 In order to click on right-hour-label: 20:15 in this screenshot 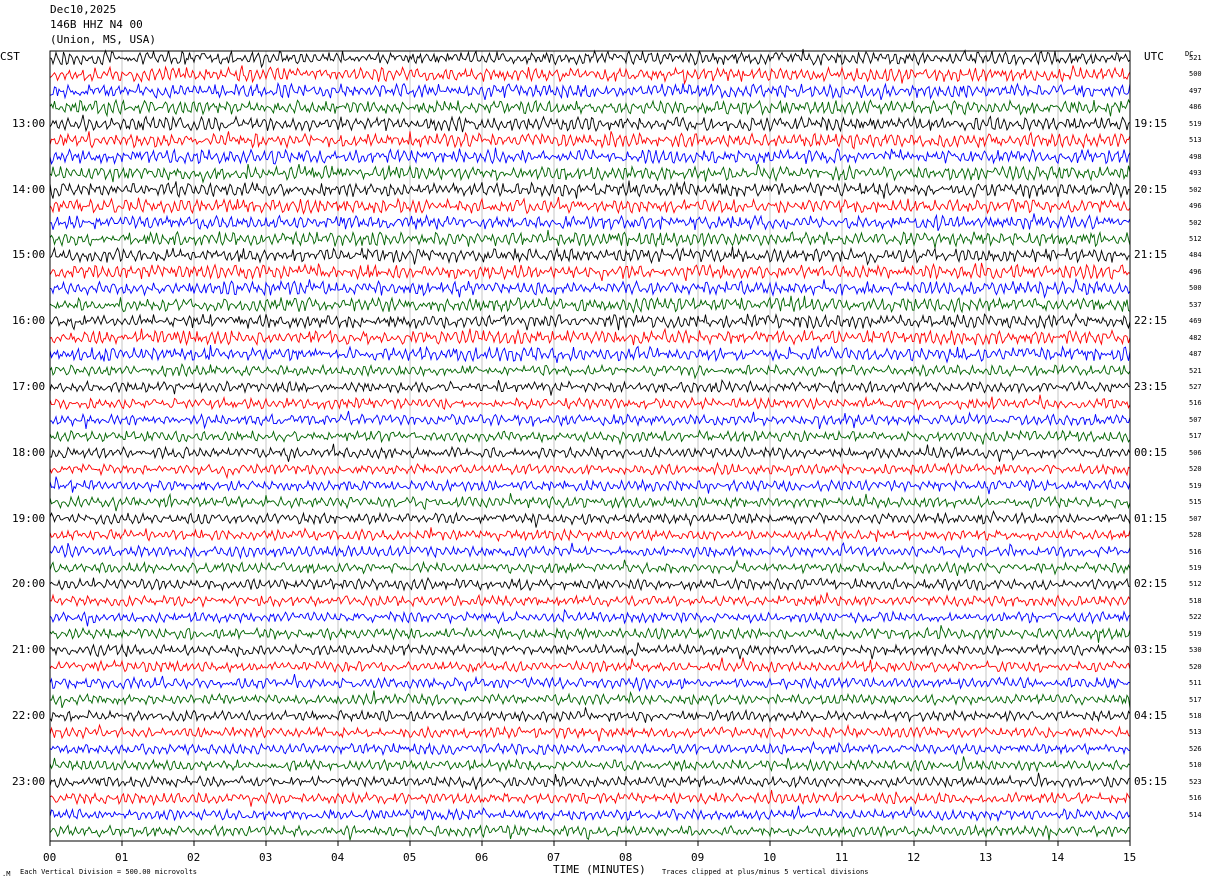, I will do `click(1151, 189)`.